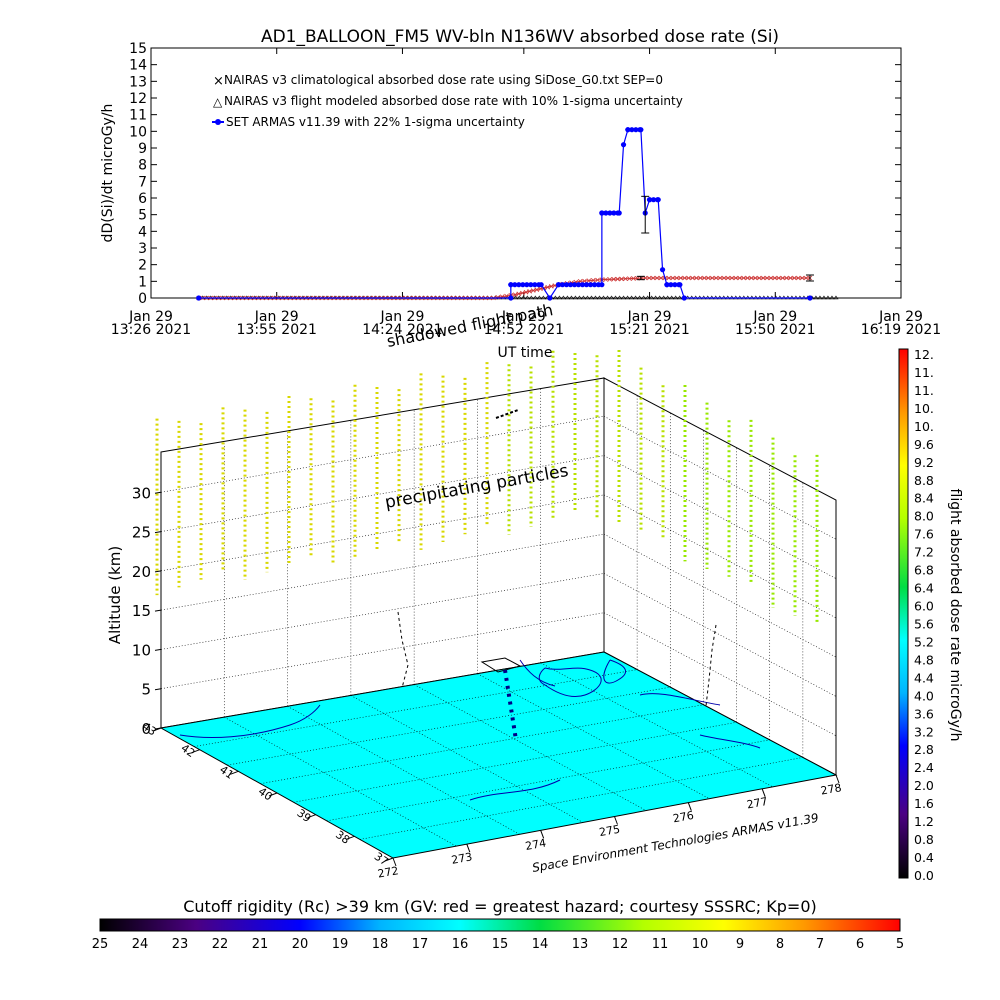 The image size is (1000, 1000). Describe the element at coordinates (924, 498) in the screenshot. I see `dose-colorbar-tick-label: 8.4` at that location.